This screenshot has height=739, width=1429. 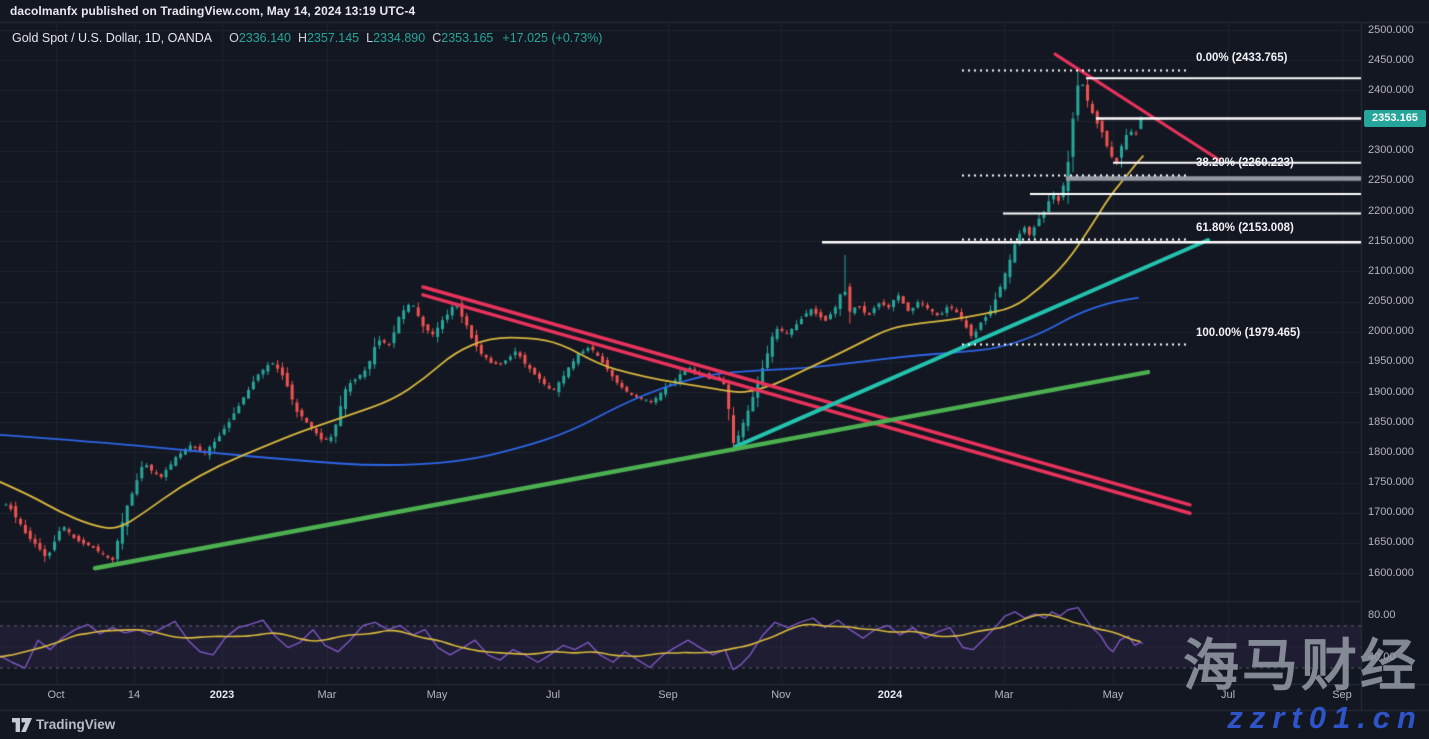 I want to click on fib-level-label: 100.00% (1979.465), so click(x=1248, y=332).